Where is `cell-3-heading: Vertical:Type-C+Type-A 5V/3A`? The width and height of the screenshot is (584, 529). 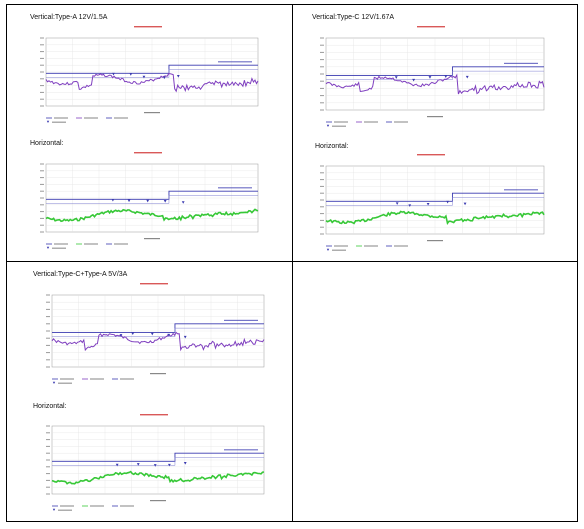 cell-3-heading: Vertical:Type-C+Type-A 5V/3A is located at coordinates (80, 274).